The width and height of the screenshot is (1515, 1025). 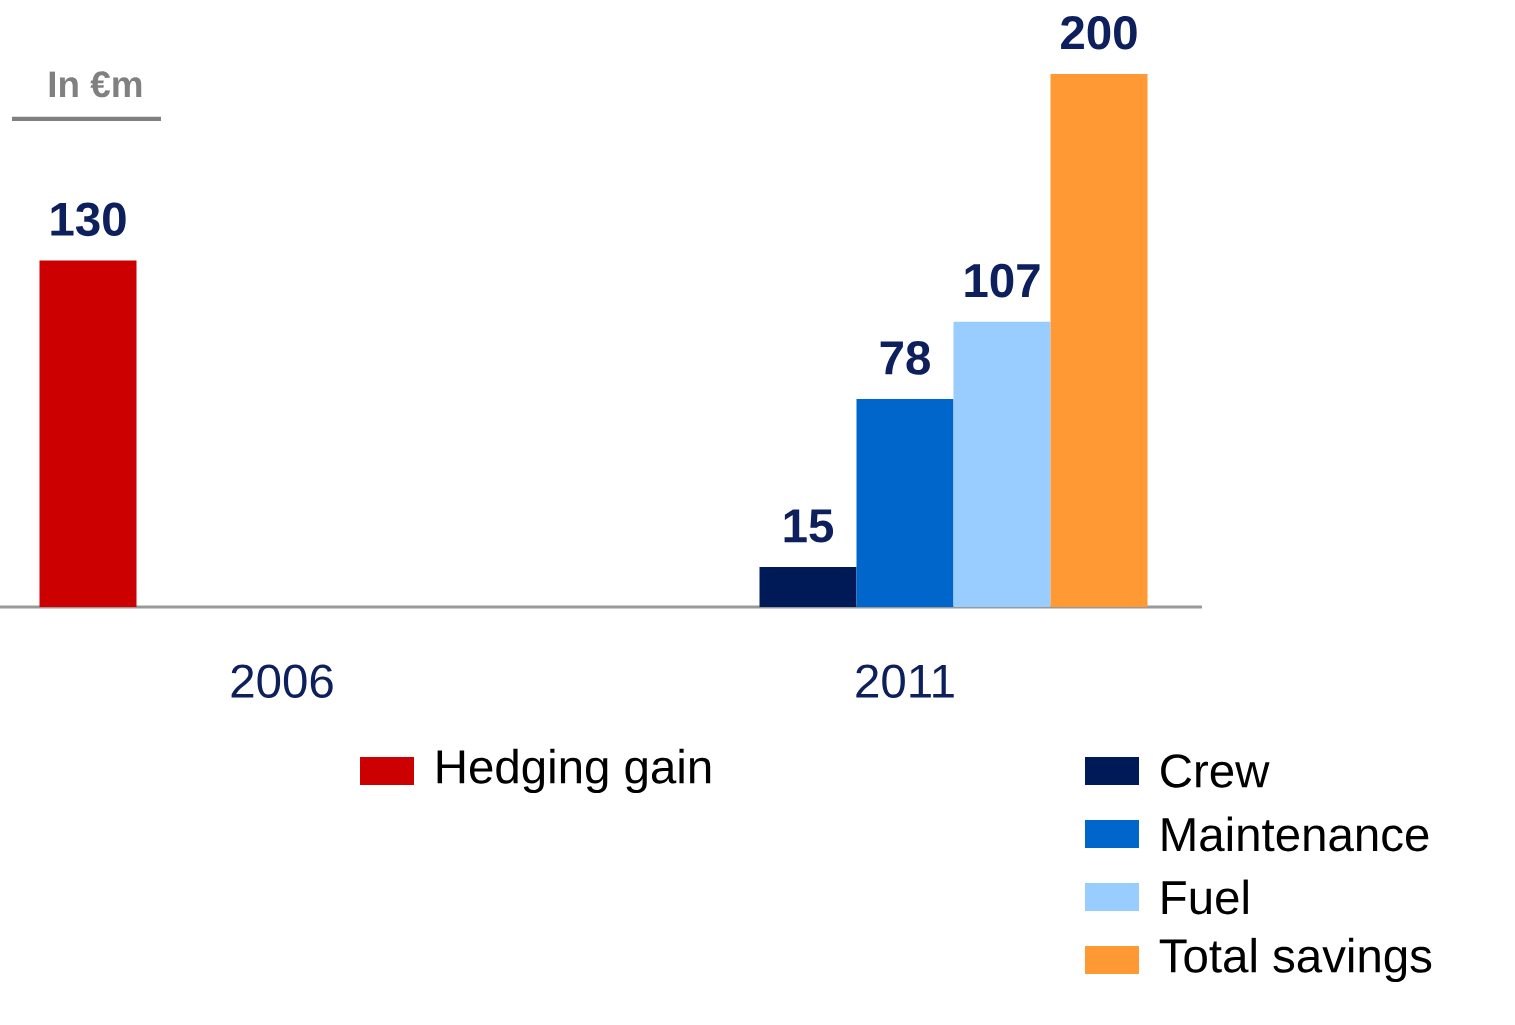 What do you see at coordinates (809, 526) in the screenshot?
I see `data-label: 15` at bounding box center [809, 526].